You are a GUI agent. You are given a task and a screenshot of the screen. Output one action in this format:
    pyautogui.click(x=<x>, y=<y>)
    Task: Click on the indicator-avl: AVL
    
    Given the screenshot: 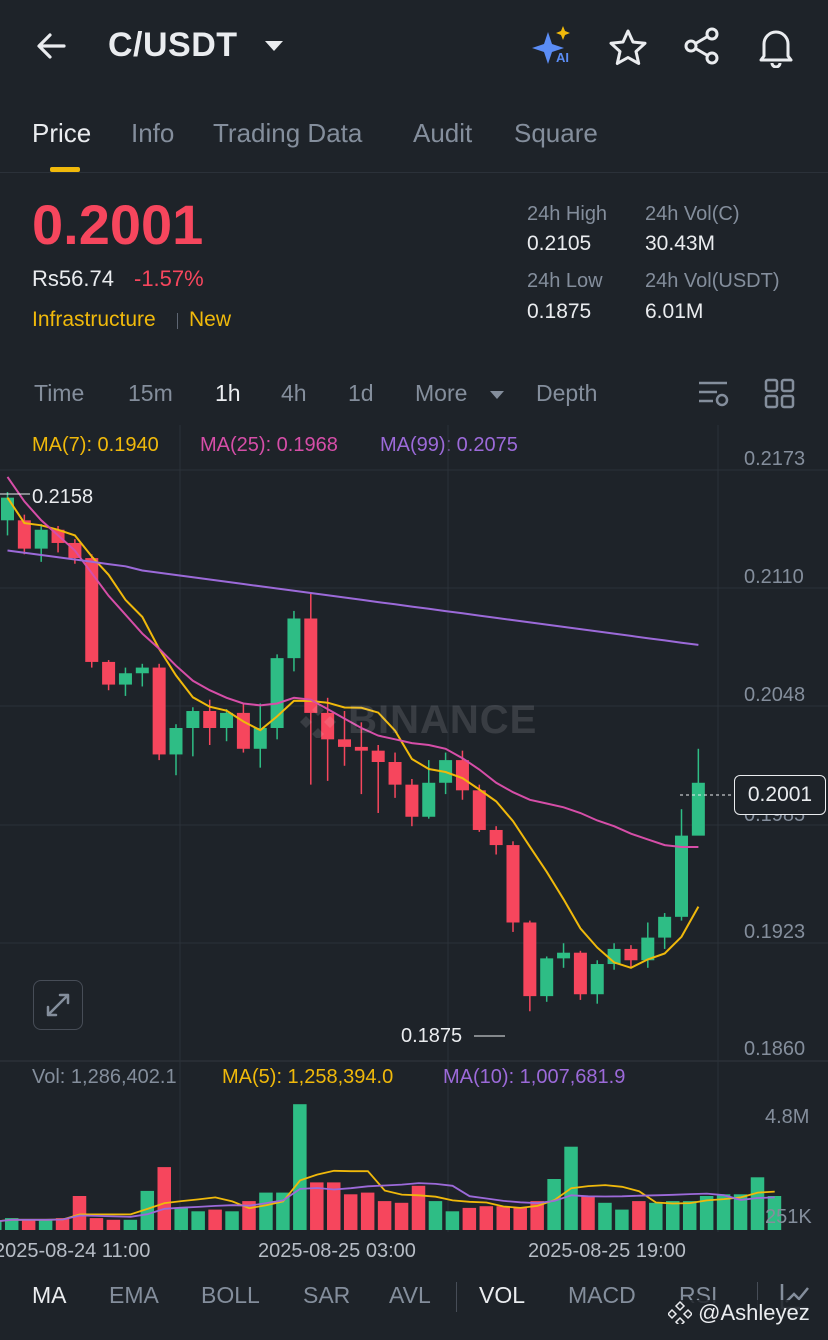 What is the action you would take?
    pyautogui.click(x=410, y=1295)
    